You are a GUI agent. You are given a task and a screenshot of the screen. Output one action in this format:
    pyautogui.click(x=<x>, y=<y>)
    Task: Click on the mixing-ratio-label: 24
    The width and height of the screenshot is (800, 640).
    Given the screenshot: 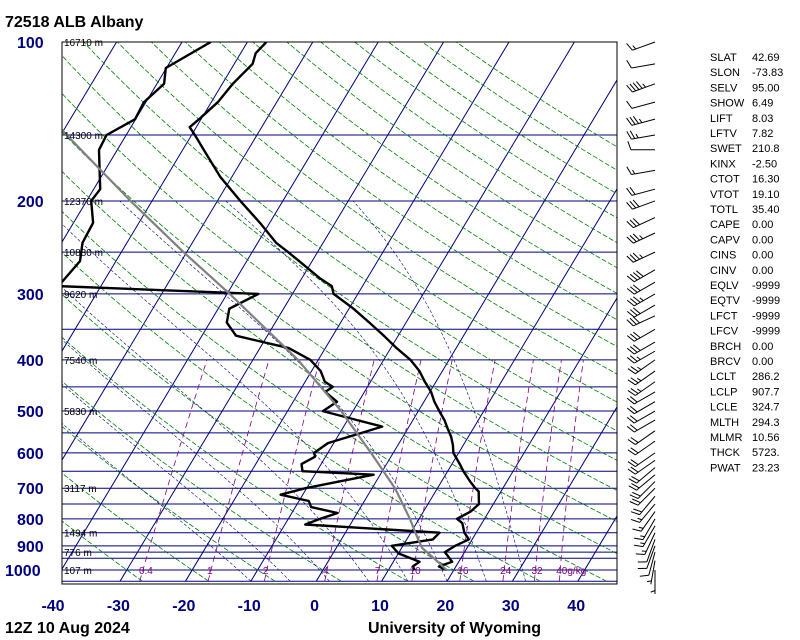 What is the action you would take?
    pyautogui.click(x=506, y=571)
    